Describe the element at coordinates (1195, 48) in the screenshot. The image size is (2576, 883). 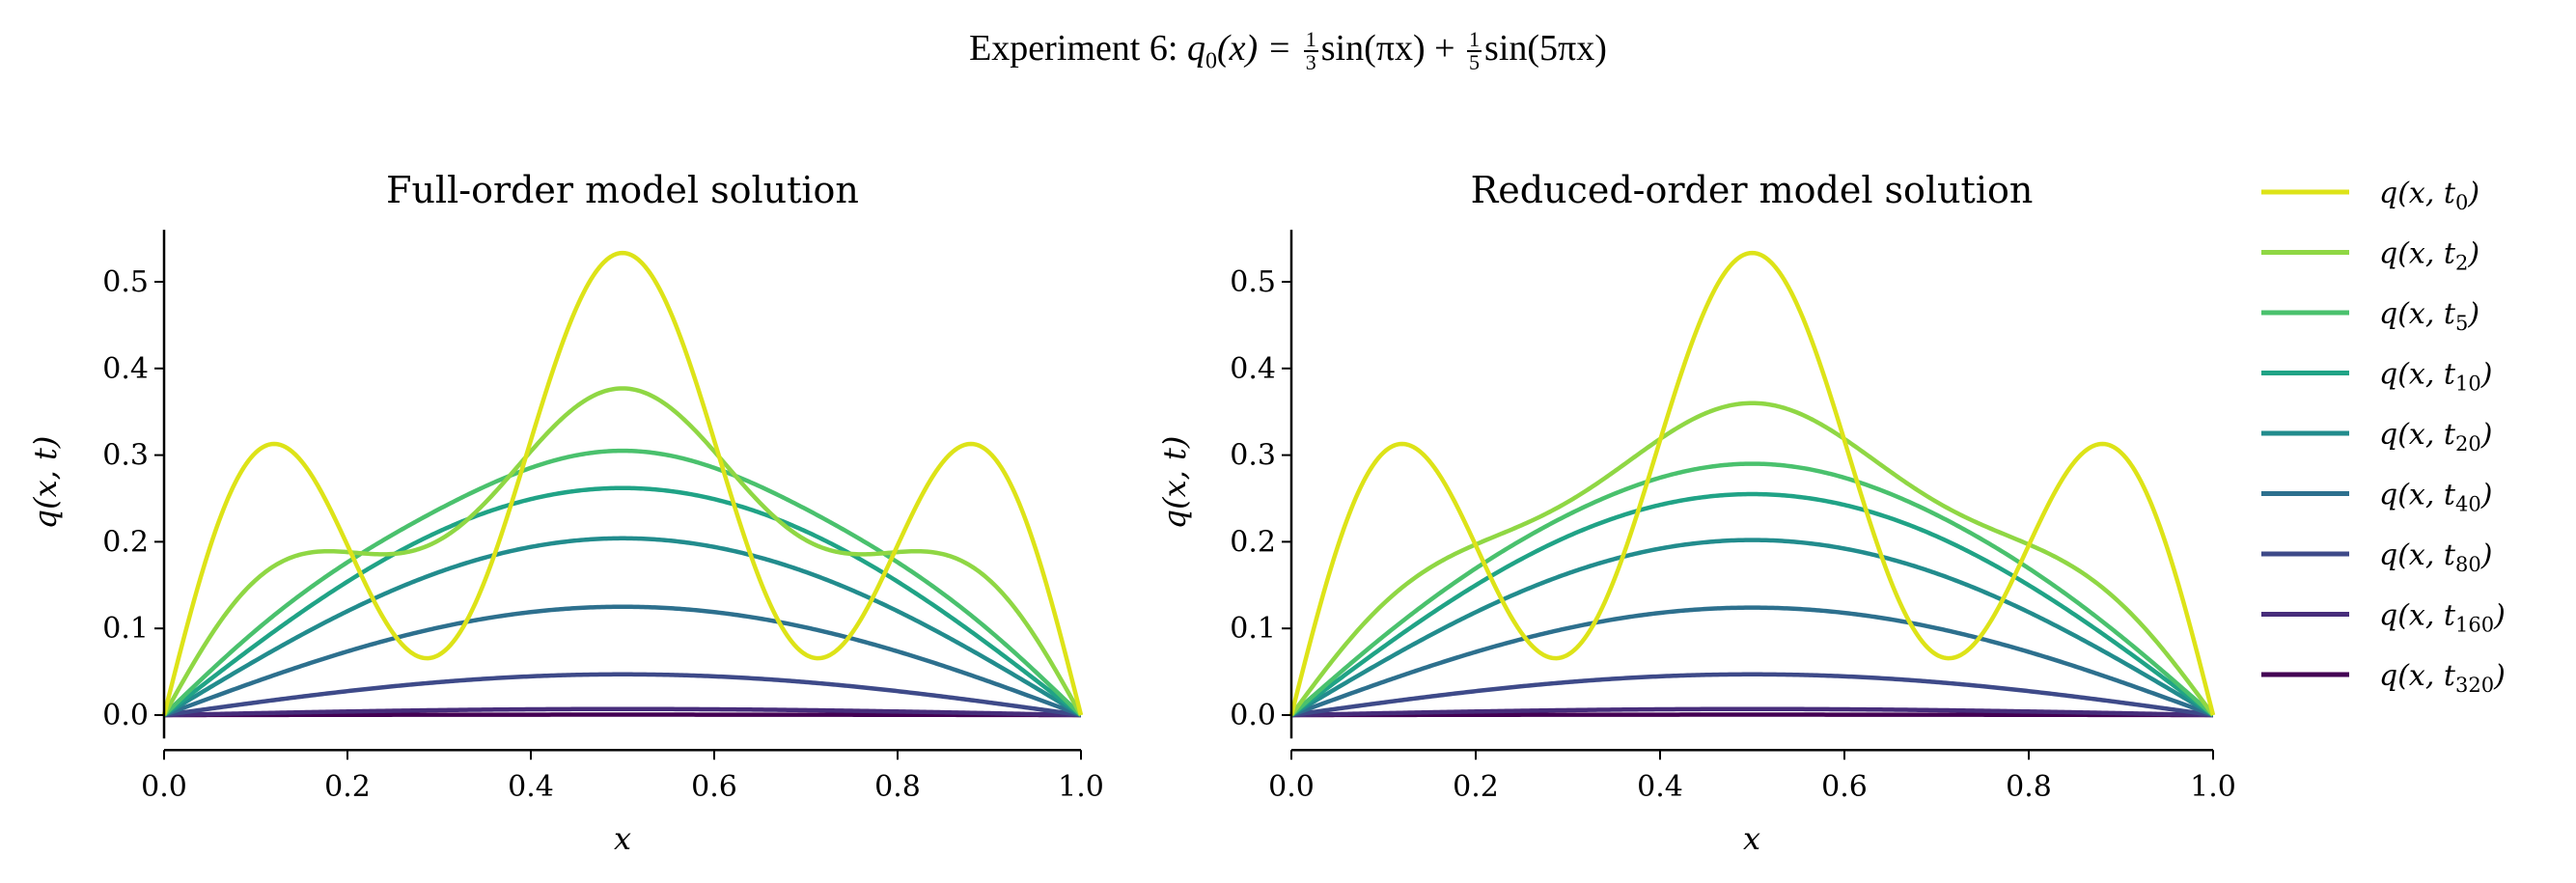
I see `title-q: q` at that location.